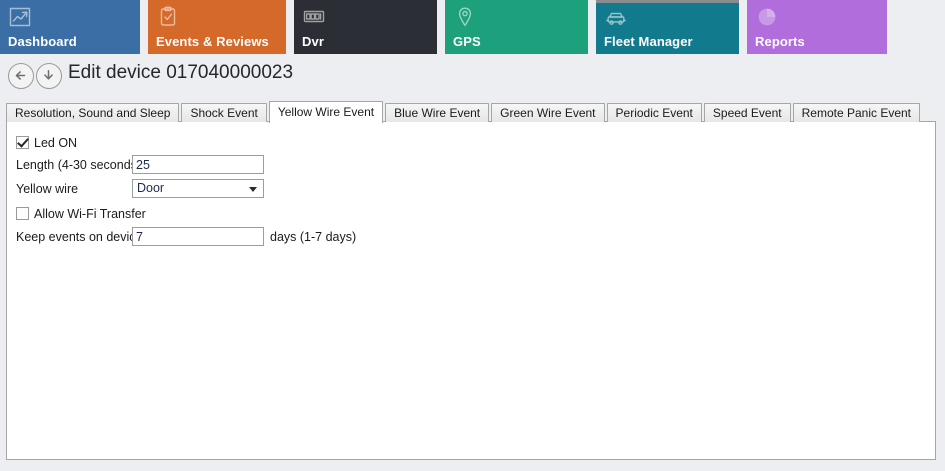  What do you see at coordinates (467, 41) in the screenshot?
I see `nav-tile-label: GPS` at bounding box center [467, 41].